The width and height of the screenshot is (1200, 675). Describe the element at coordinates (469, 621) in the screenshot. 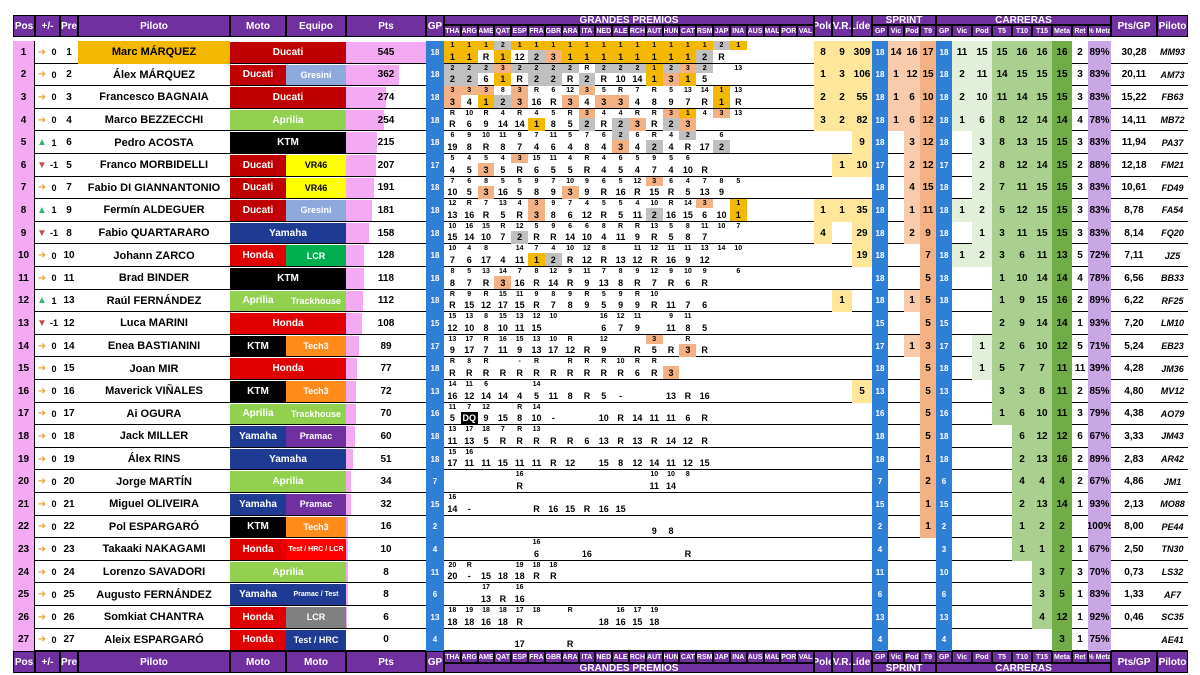

I see `race-result: 18` at that location.